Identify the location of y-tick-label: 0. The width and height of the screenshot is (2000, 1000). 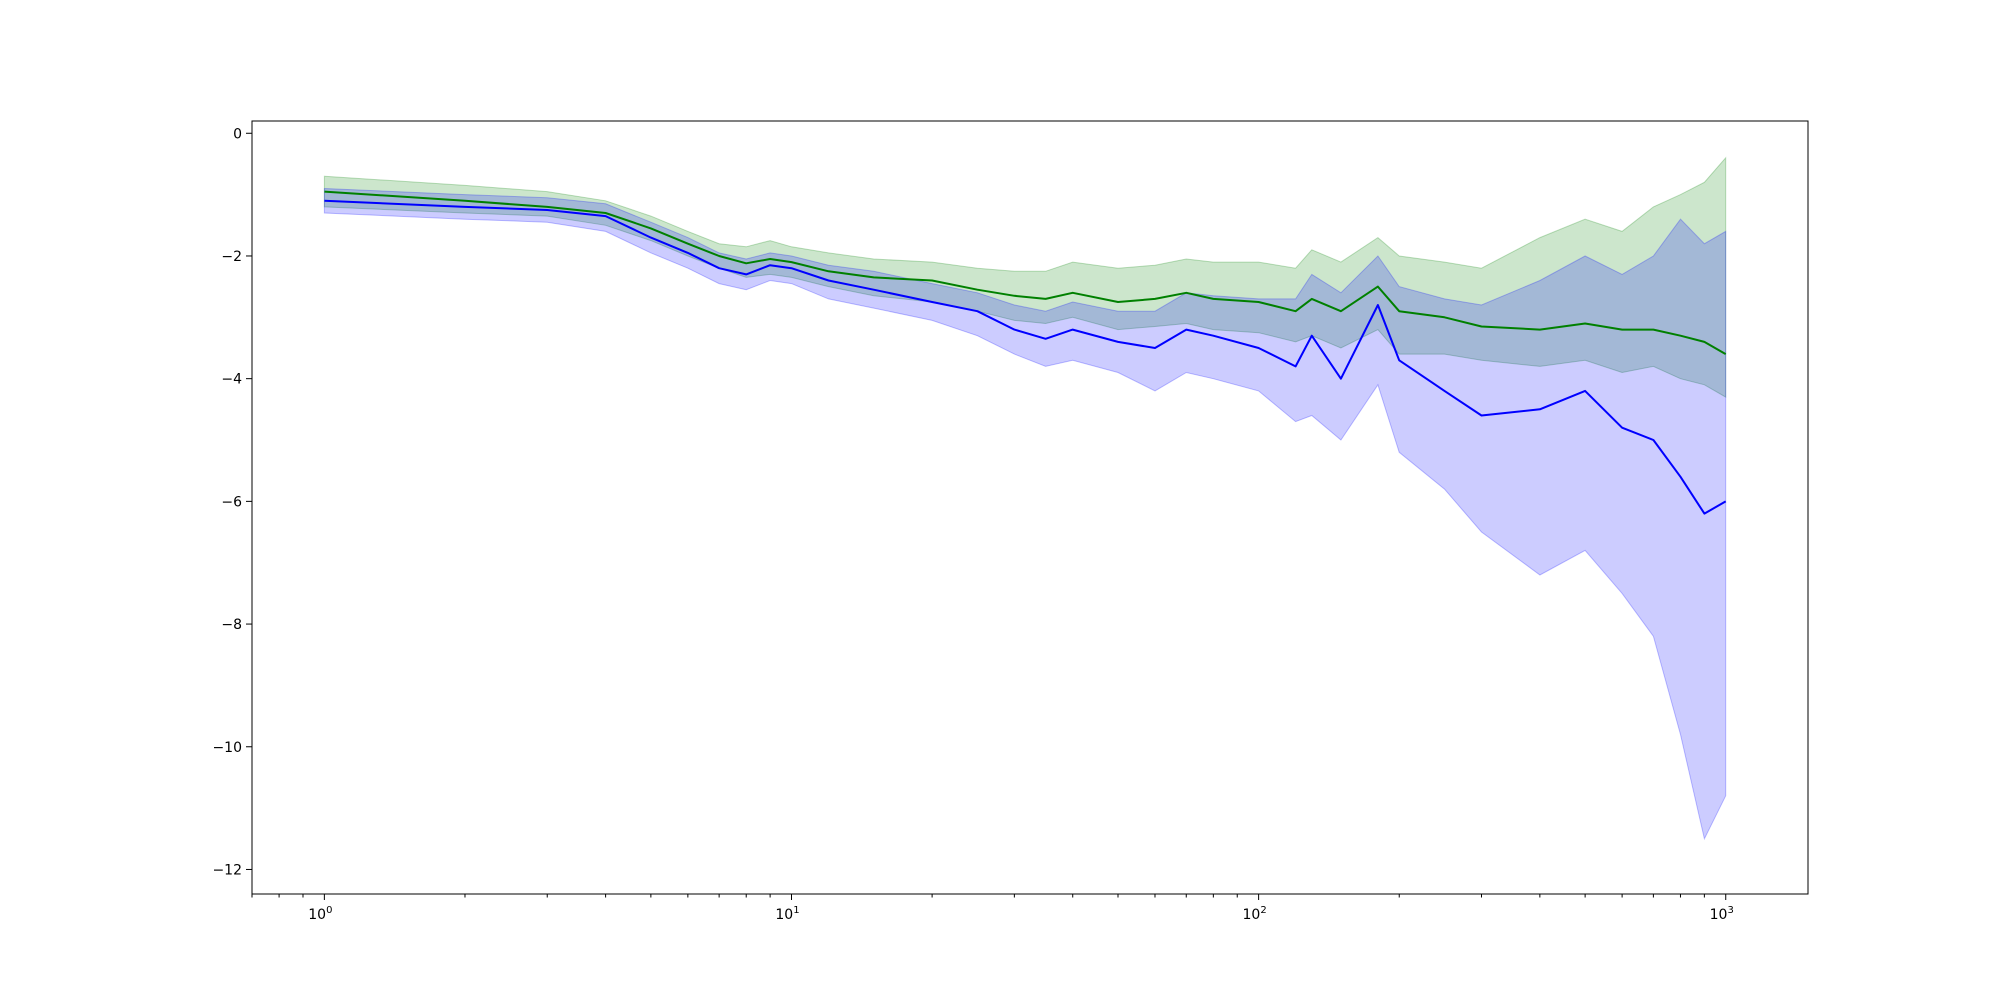
(237, 134).